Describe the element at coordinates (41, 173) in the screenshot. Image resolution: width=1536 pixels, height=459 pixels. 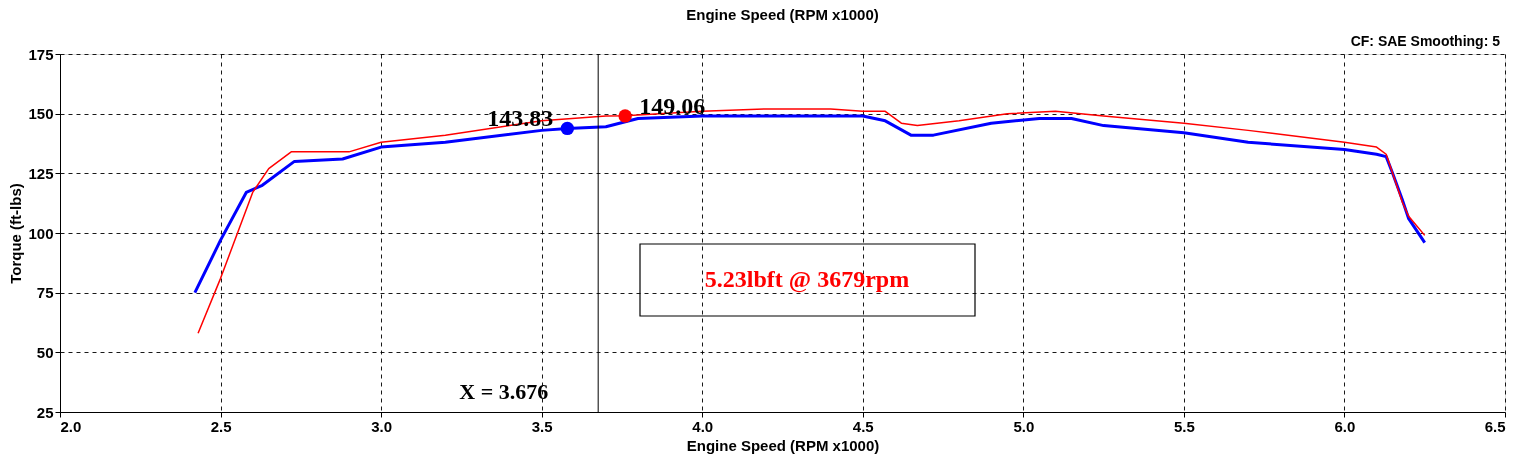
I see `y-tick-label: 125` at that location.